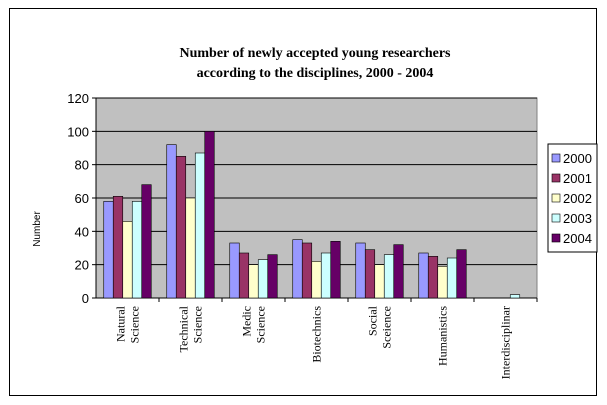 This screenshot has width=607, height=405. I want to click on legend: 2000 2001 2002 2003 2004, so click(572, 198).